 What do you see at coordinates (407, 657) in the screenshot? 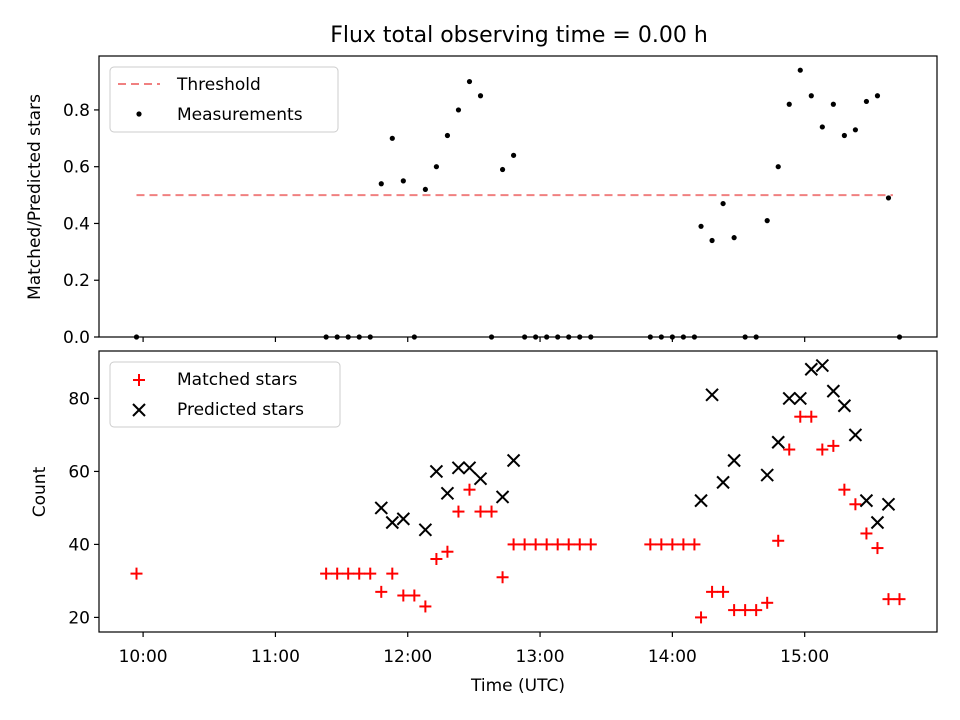
I see `x-tick-label: 12:00` at bounding box center [407, 657].